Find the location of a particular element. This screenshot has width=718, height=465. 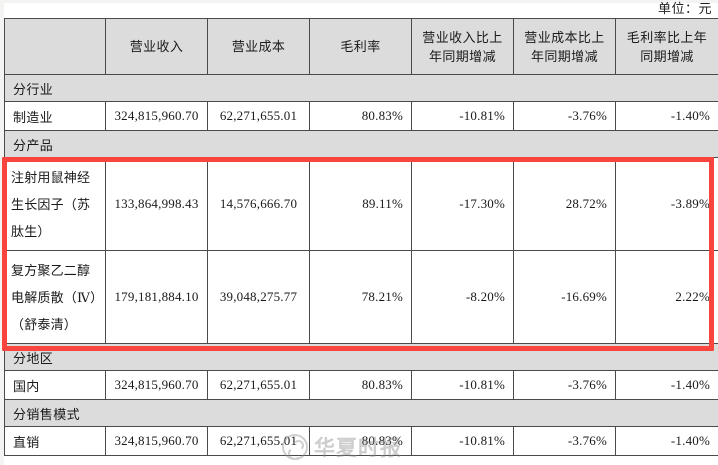

cell-margin-yoy: -3.89% is located at coordinates (666, 204).